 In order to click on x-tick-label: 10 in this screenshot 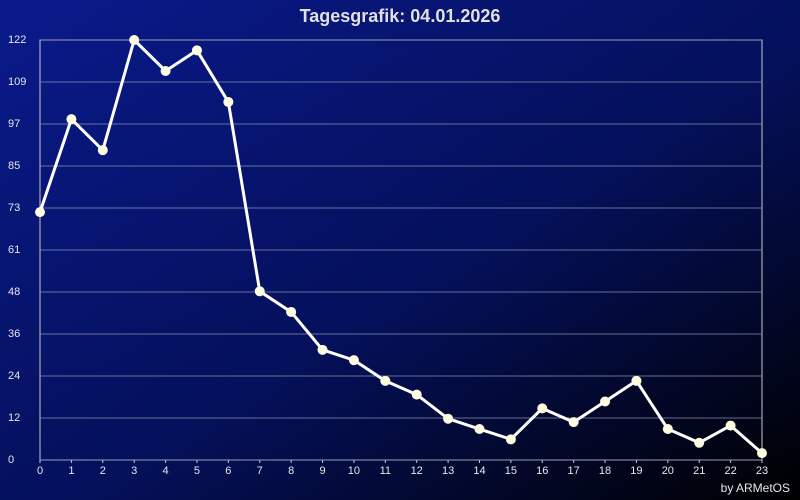, I will do `click(354, 471)`.